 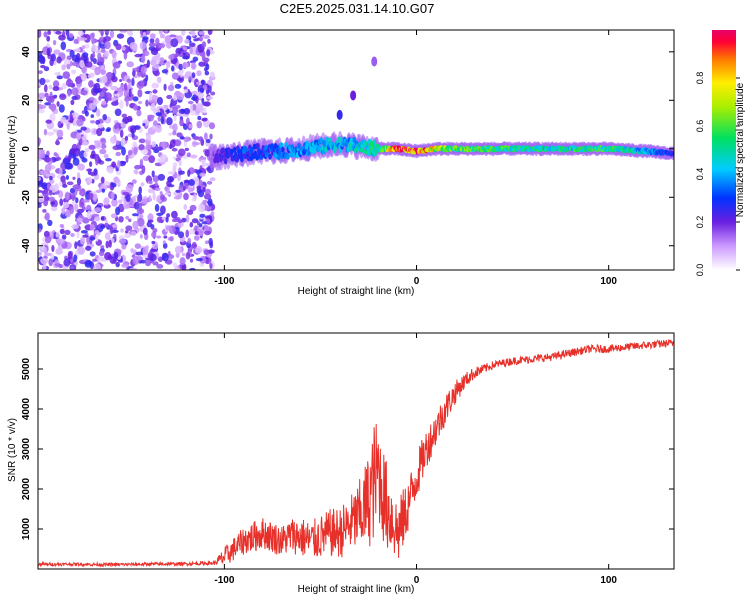 What do you see at coordinates (12, 450) in the screenshot?
I see `snr-y-axis-label: SNR (10 * v/v)` at bounding box center [12, 450].